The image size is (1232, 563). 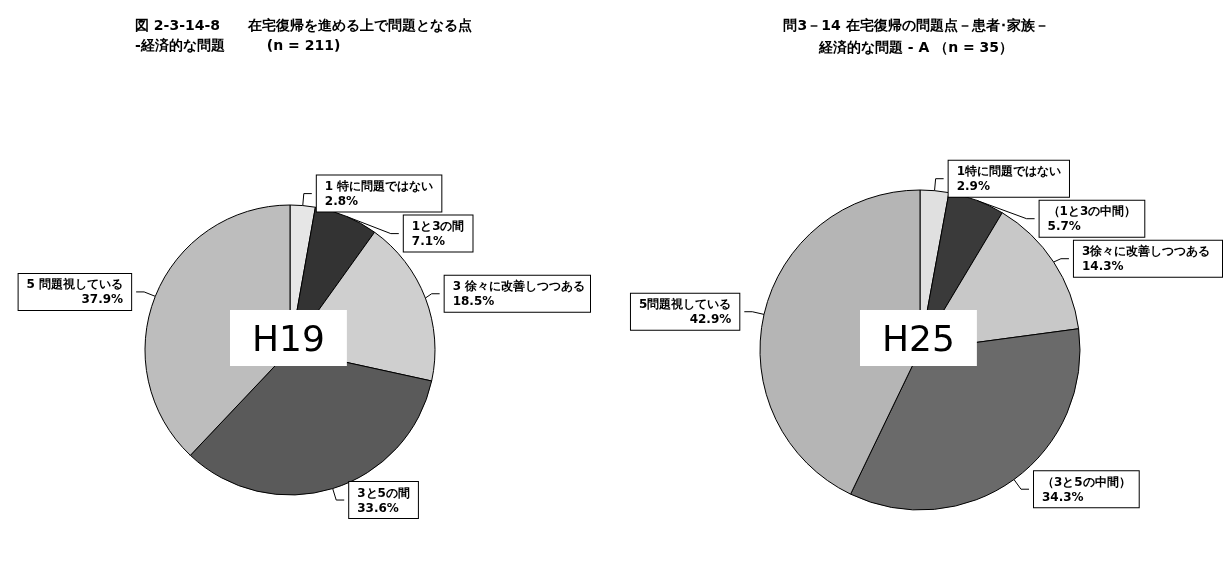 What do you see at coordinates (916, 25) in the screenshot?
I see `chart-title: 問3－14 在宅復帰の問題点－患者･家族－` at bounding box center [916, 25].